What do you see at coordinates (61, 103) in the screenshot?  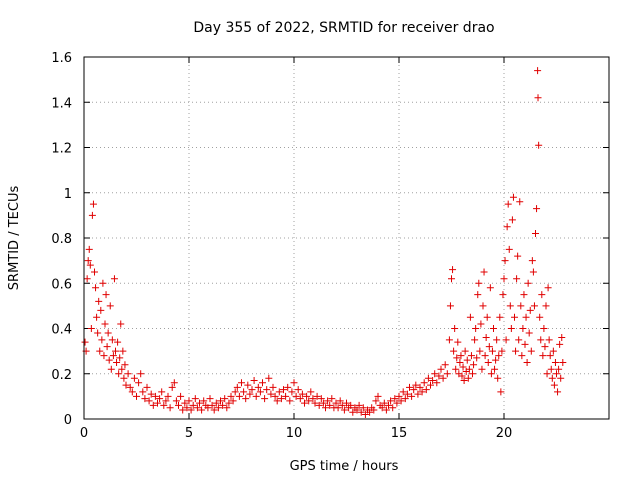 I see `y-tick-label: 1.4` at bounding box center [61, 103].